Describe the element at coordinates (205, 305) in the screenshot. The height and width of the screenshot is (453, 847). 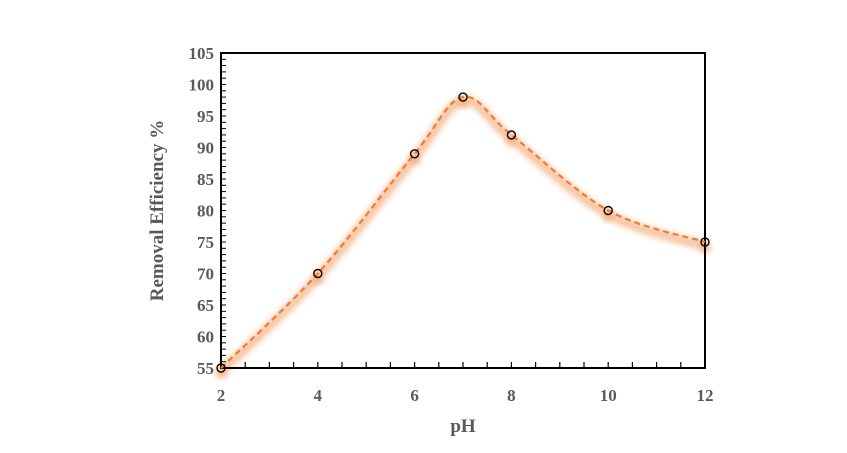
I see `y-tick-label: 65` at that location.